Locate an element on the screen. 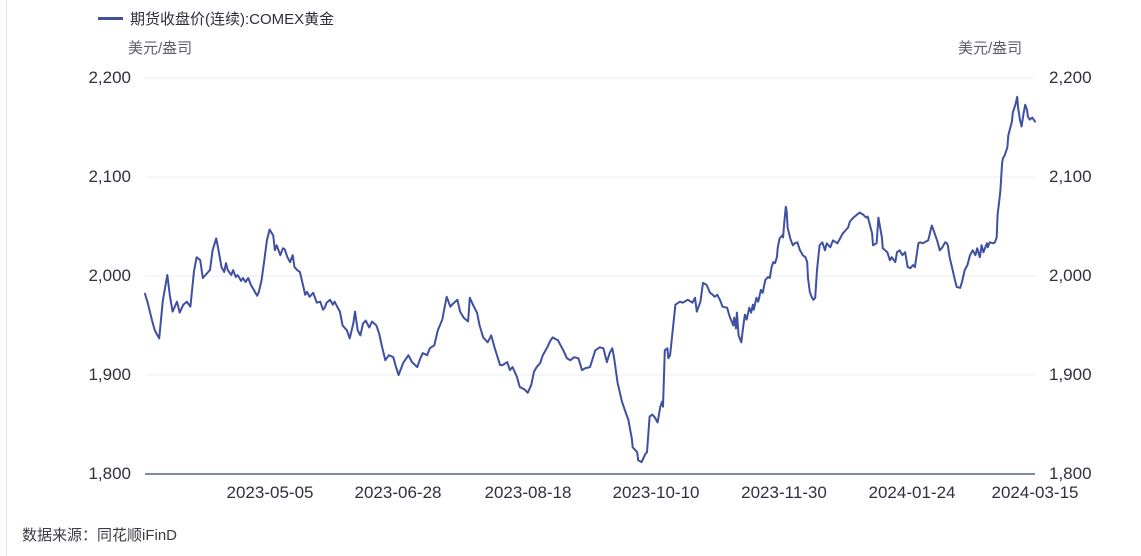 Image resolution: width=1141 pixels, height=556 pixels. data-source-label: 数据来源：同花顺iFinD is located at coordinates (100, 535).